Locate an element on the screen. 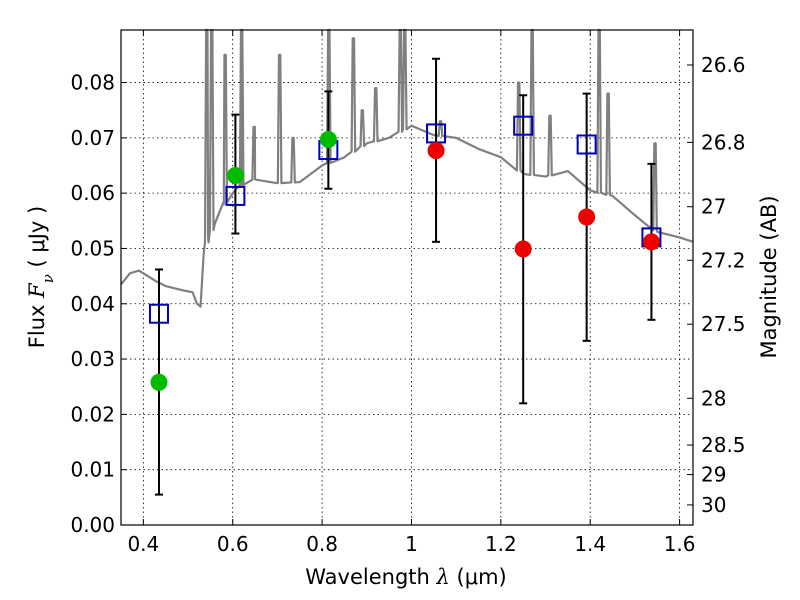 The image size is (800, 600). x-axis-symbol: λ is located at coordinates (443, 577).